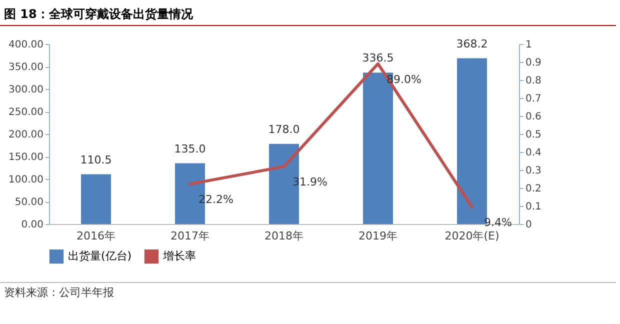  I want to click on y2-tick-label: 0.7, so click(534, 99).